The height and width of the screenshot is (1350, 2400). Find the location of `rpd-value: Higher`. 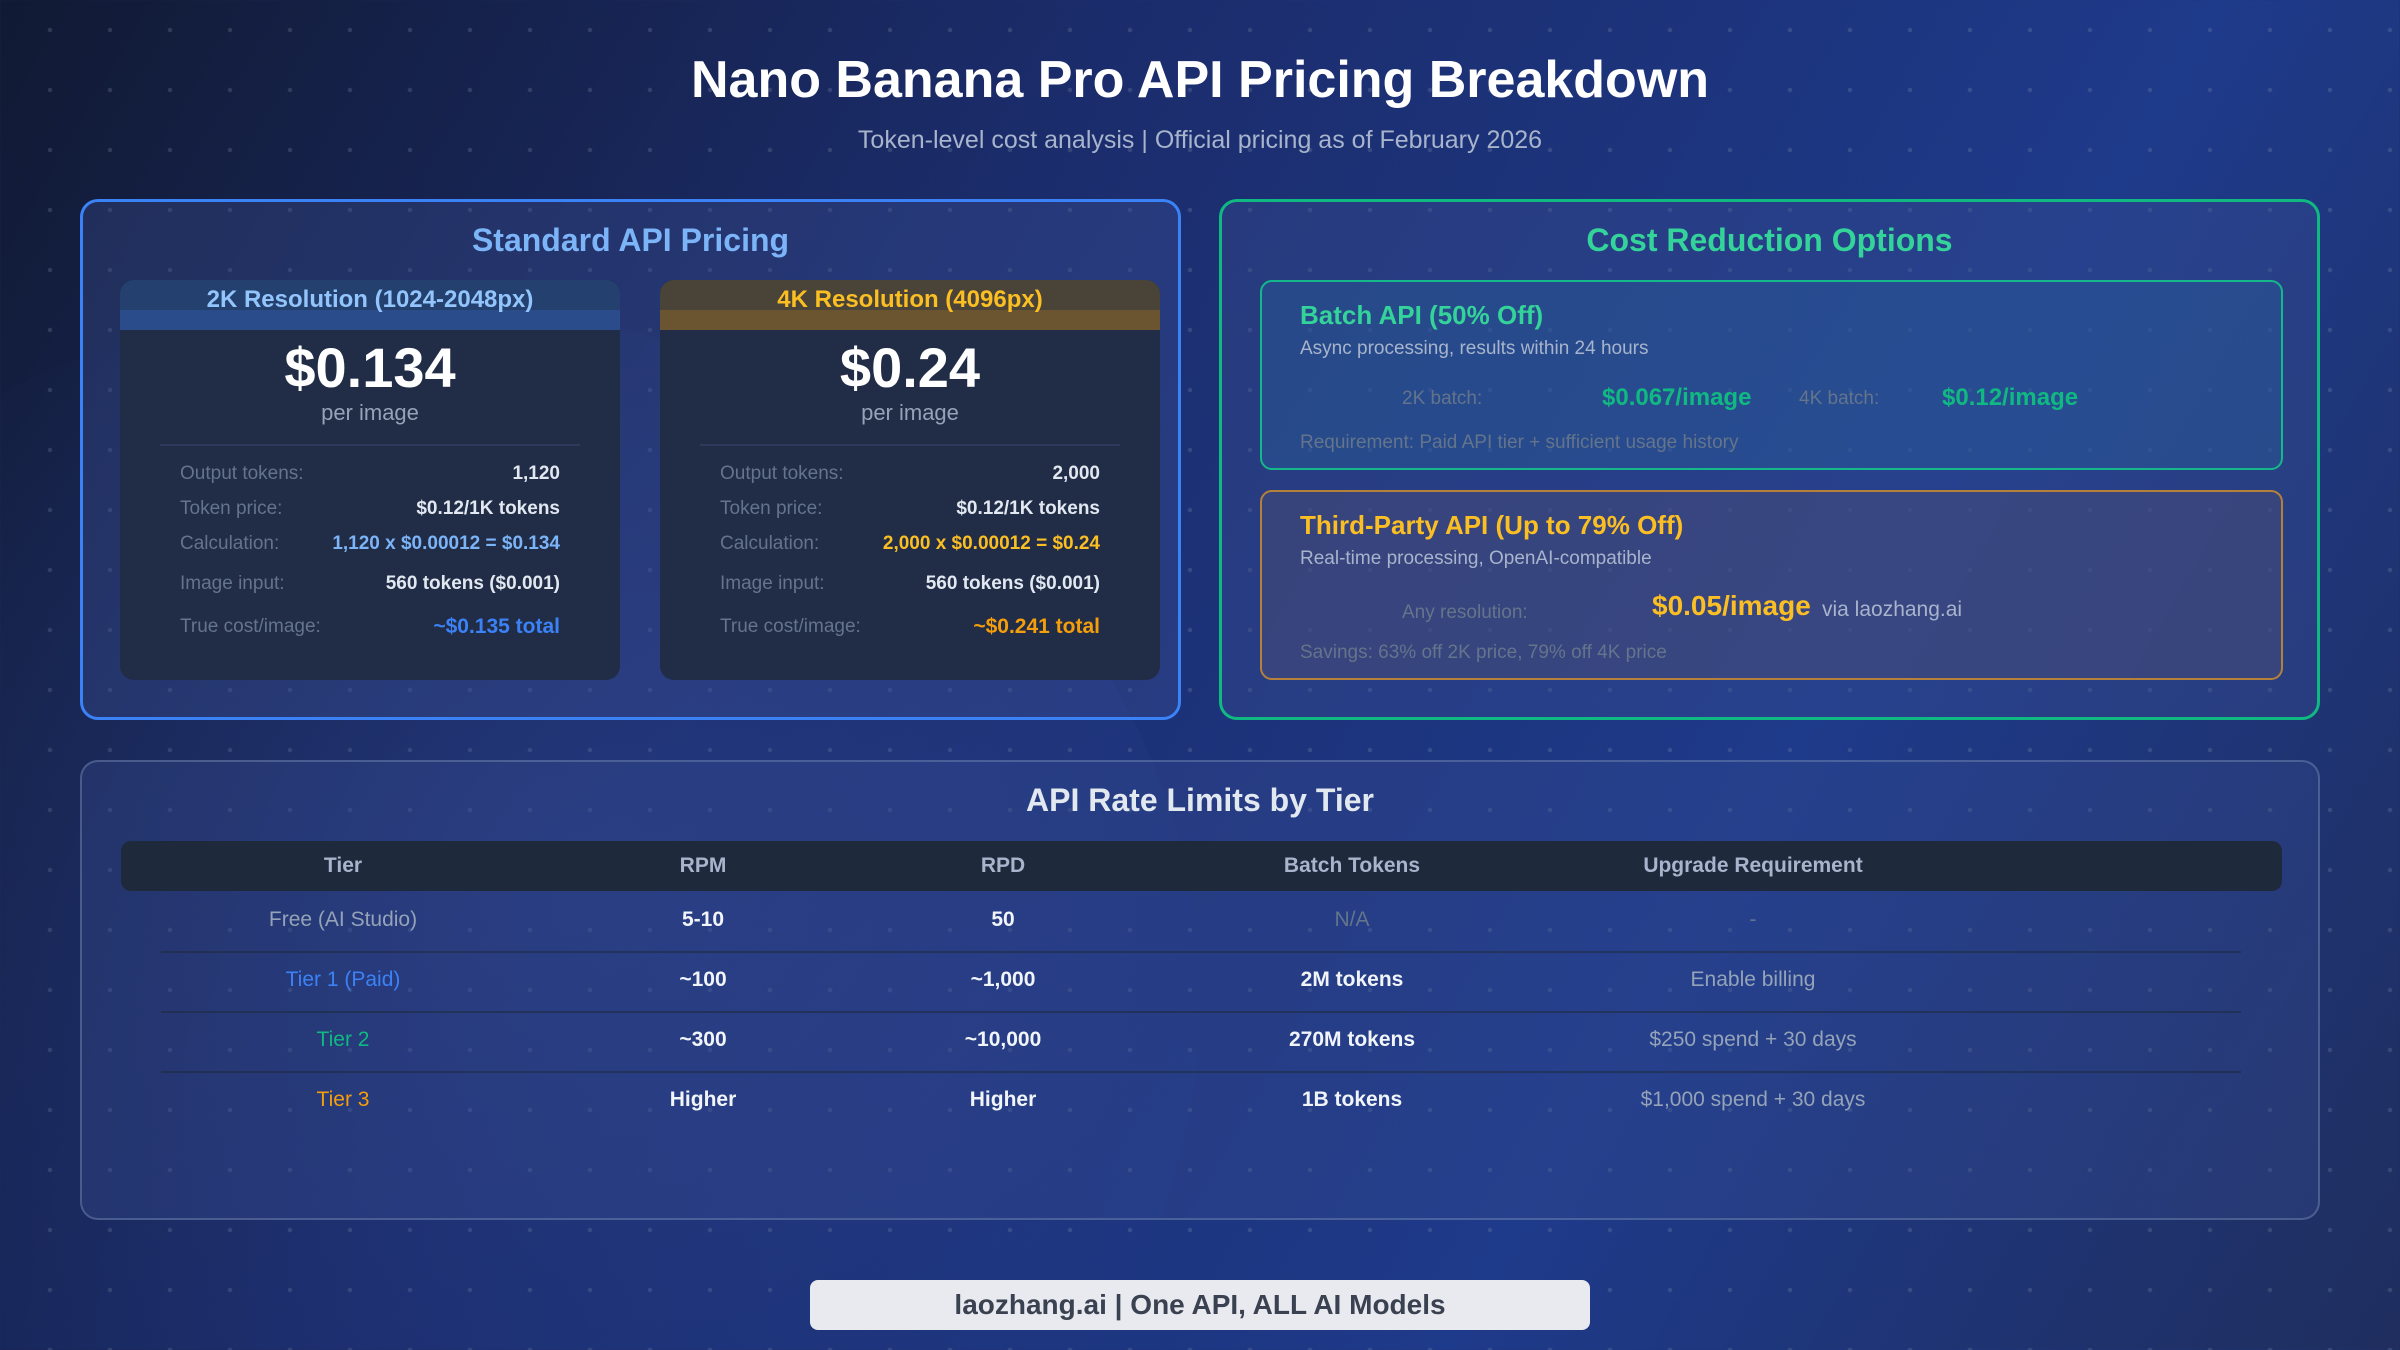

rpd-value: Higher is located at coordinates (1003, 1099).